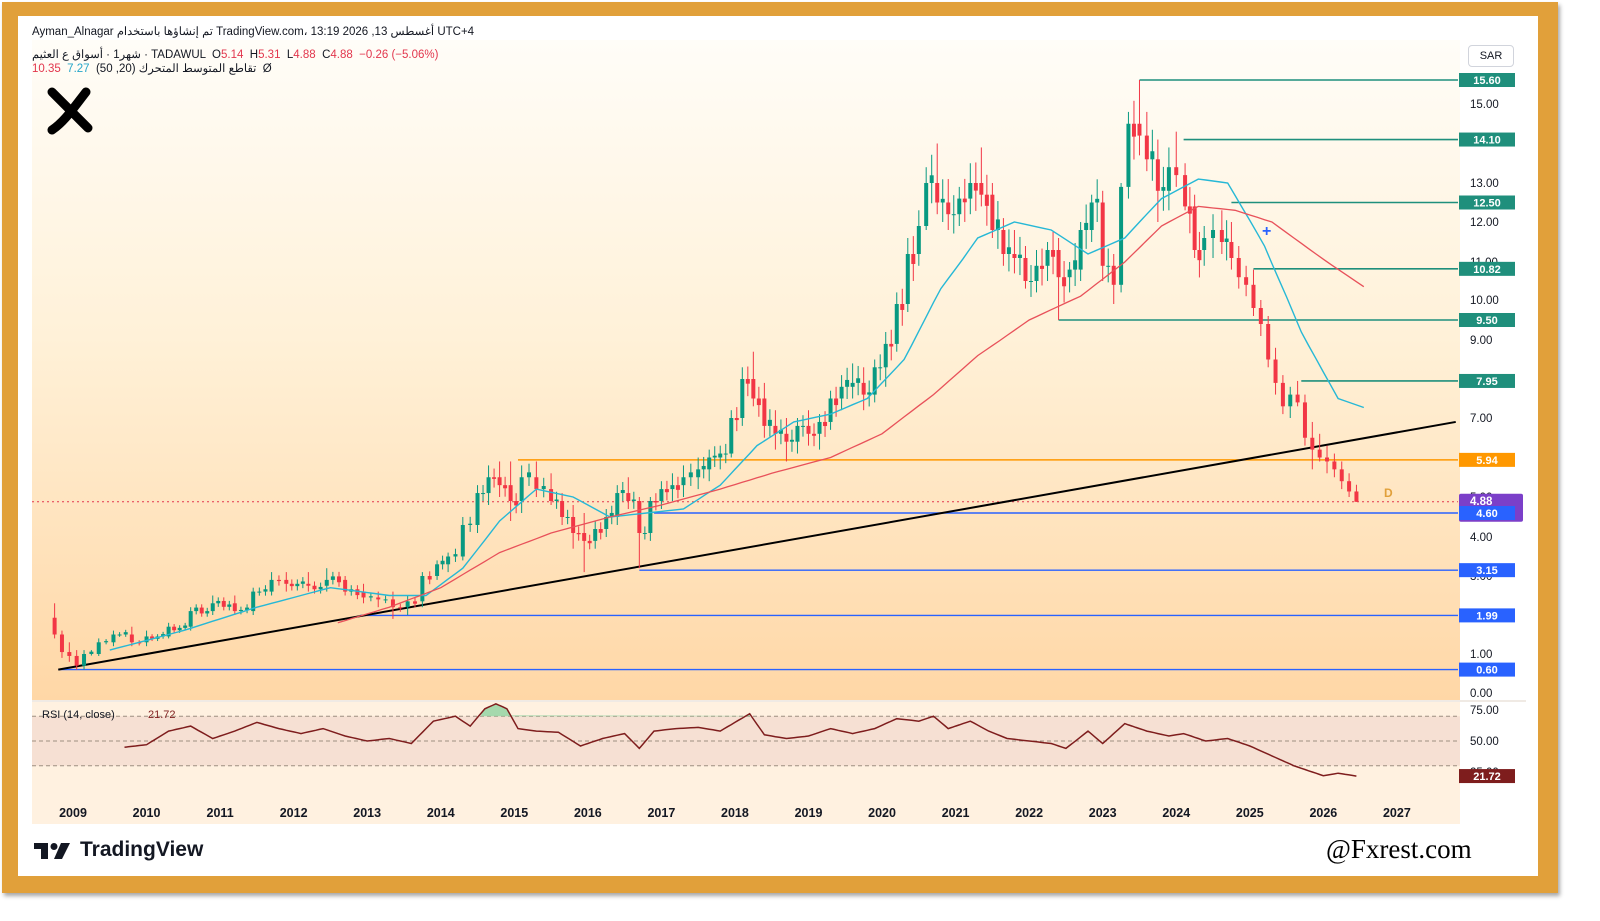 This screenshot has width=1600, height=921. Describe the element at coordinates (1487, 461) in the screenshot. I see `orange-level-tag: 5.94` at that location.